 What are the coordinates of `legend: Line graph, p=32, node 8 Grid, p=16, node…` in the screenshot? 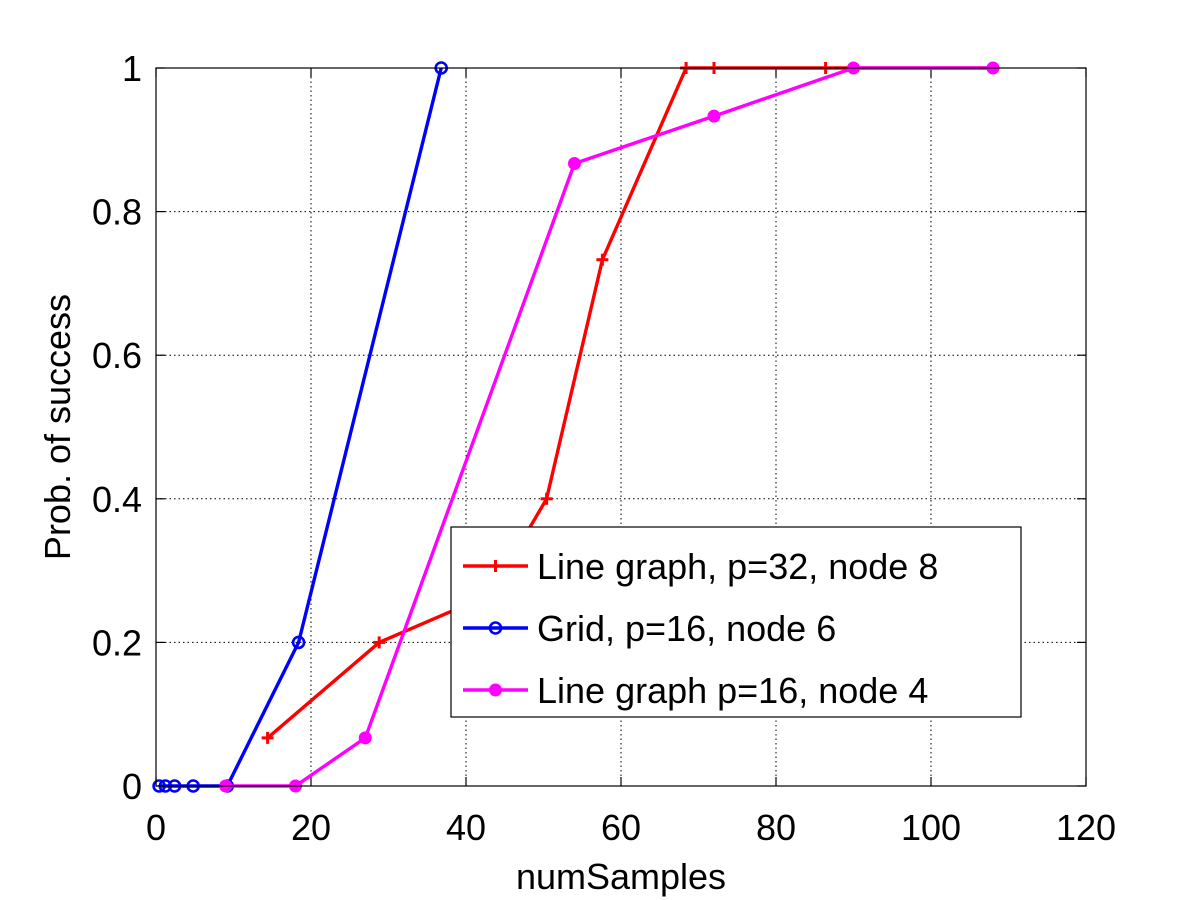 It's located at (736, 622).